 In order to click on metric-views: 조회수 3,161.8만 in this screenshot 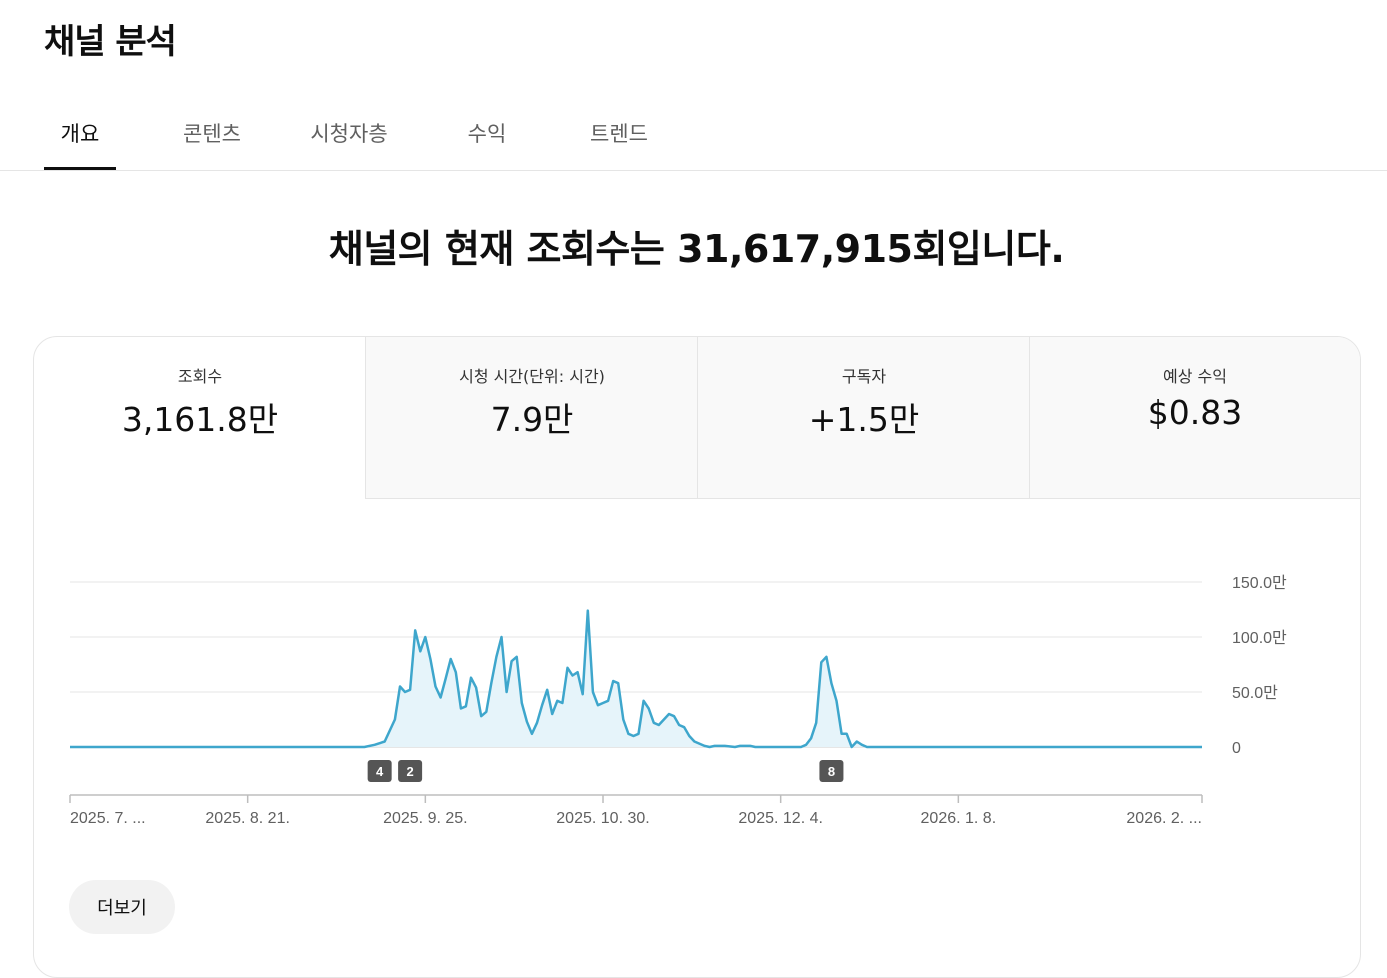, I will do `click(200, 418)`.